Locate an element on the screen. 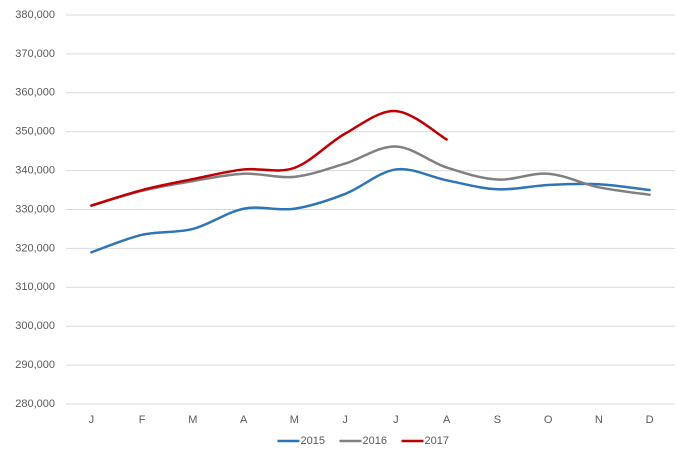 This screenshot has width=678, height=449. y-tick-label: 360,000 is located at coordinates (35, 93).